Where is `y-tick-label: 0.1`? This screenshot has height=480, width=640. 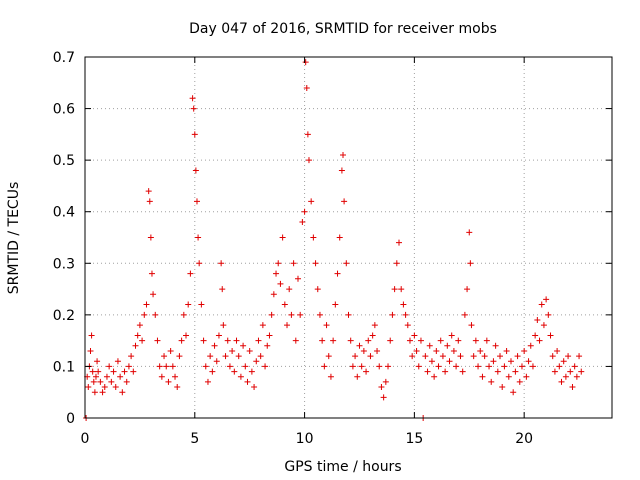 y-tick-label: 0.1 is located at coordinates (64, 367).